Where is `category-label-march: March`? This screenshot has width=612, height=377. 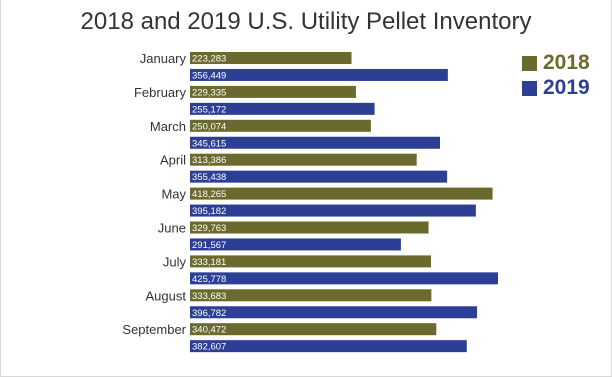
category-label-march: March is located at coordinates (168, 126).